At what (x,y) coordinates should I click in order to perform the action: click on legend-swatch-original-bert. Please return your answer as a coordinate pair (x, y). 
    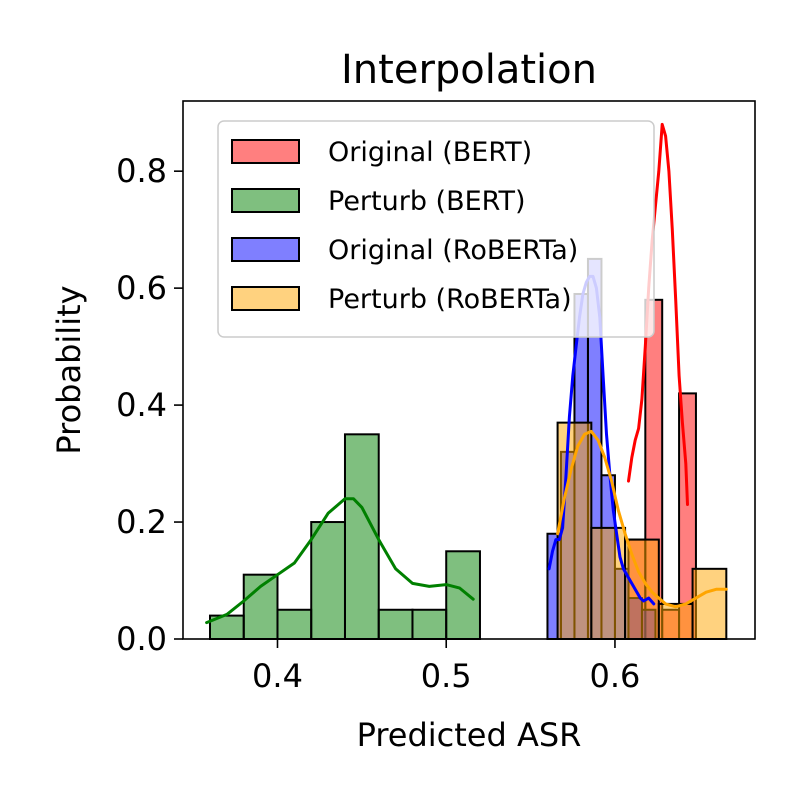
    Looking at the image, I should click on (265, 151).